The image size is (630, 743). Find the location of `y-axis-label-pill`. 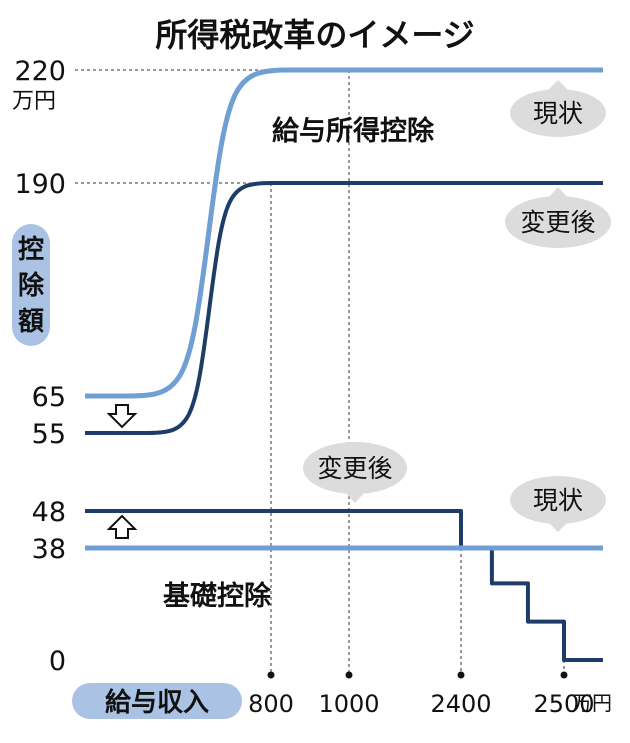

y-axis-label-pill is located at coordinates (31, 285).